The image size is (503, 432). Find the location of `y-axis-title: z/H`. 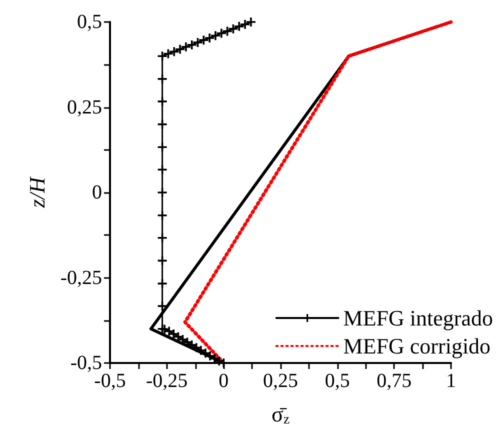

y-axis-title: z/H is located at coordinates (37, 192).